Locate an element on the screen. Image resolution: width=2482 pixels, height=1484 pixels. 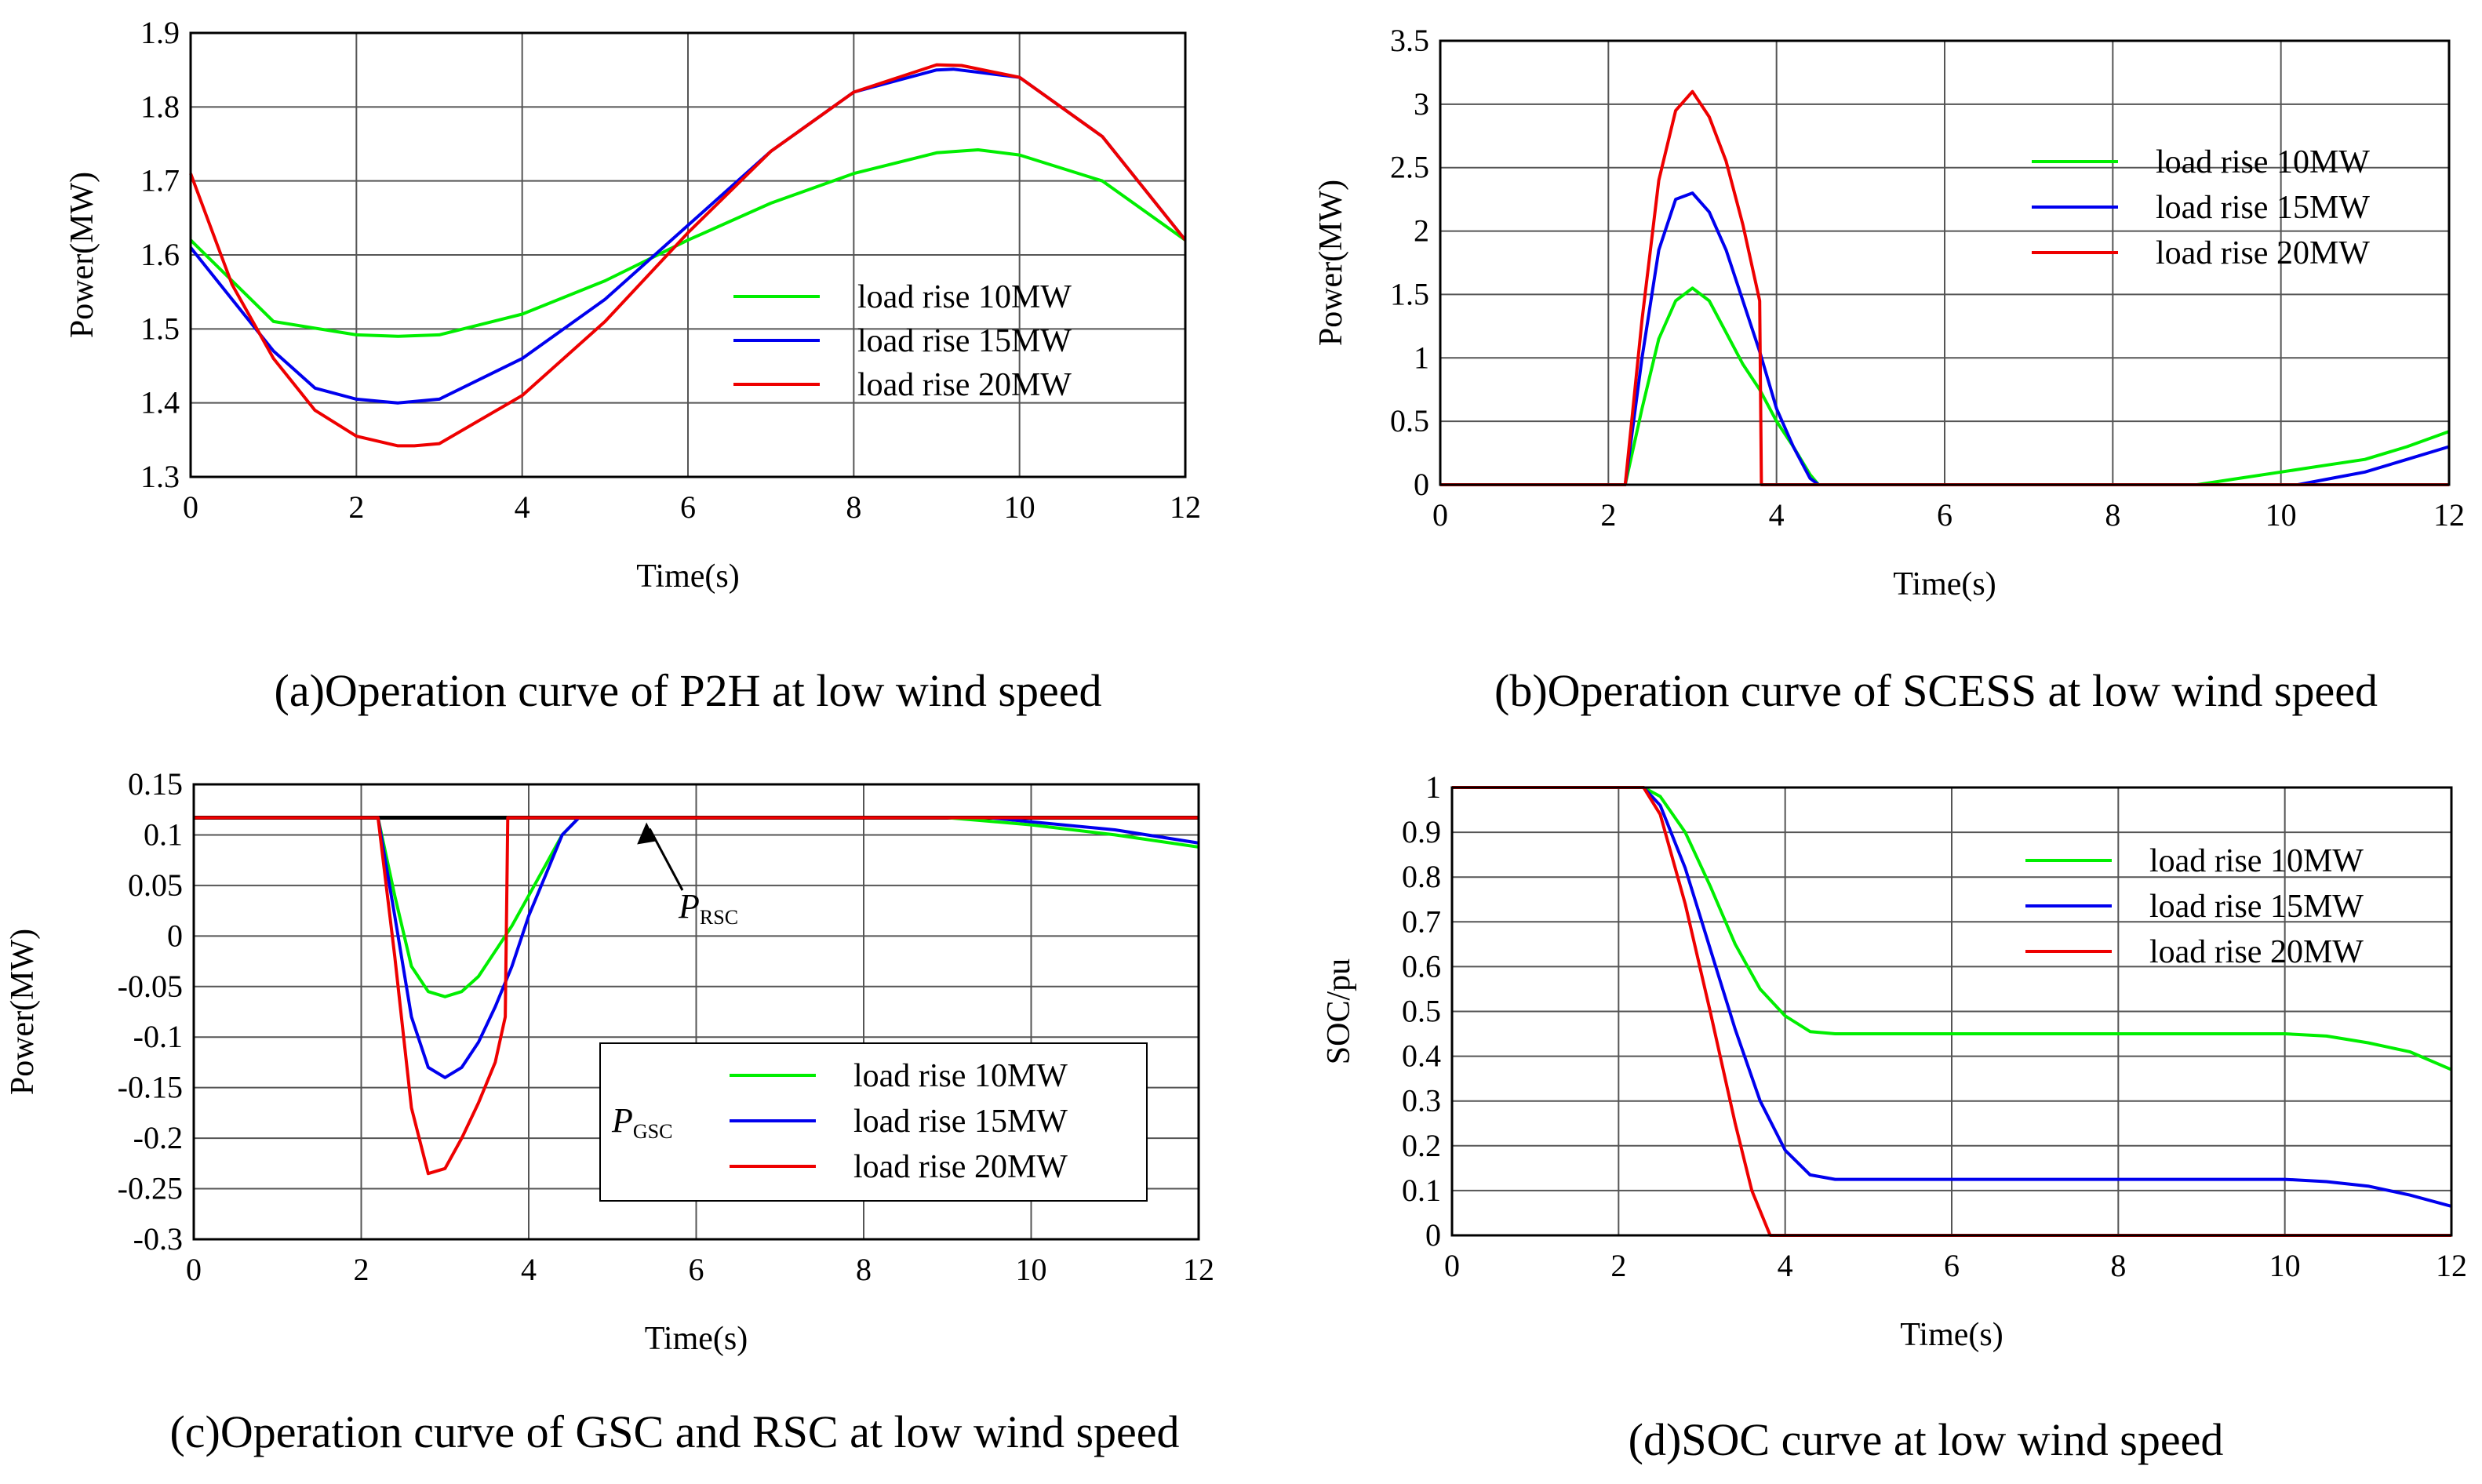
rsc-annotation: PRSC is located at coordinates (708, 908).